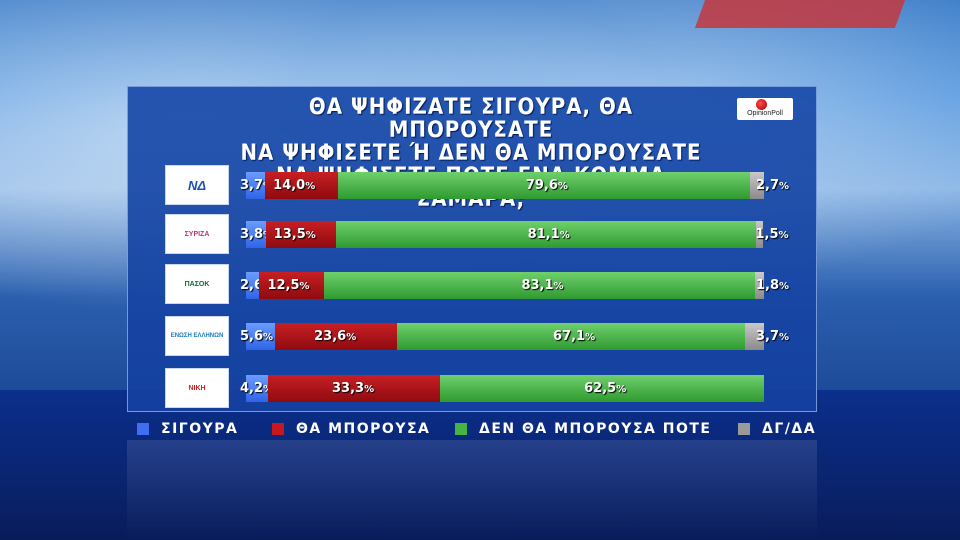 The width and height of the screenshot is (960, 540). Describe the element at coordinates (761, 104) in the screenshot. I see `brand-logo-icon` at that location.